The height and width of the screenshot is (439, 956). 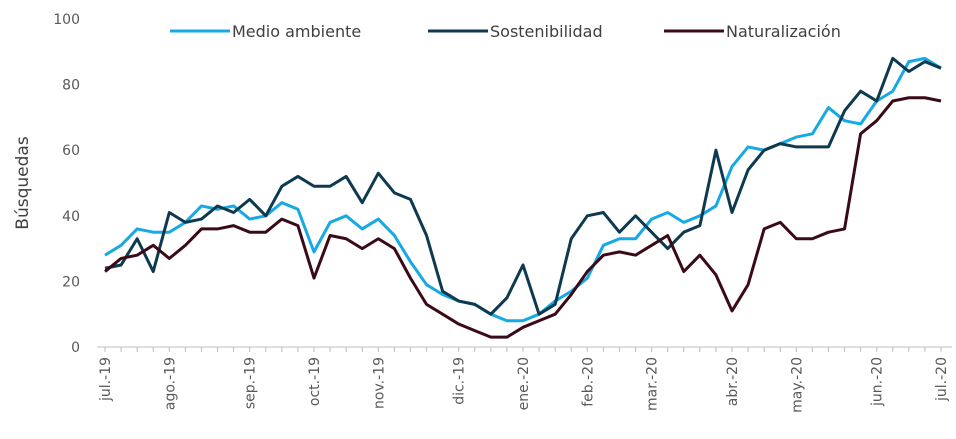 What do you see at coordinates (653, 384) in the screenshot?
I see `x-tick-label: mar.-20` at bounding box center [653, 384].